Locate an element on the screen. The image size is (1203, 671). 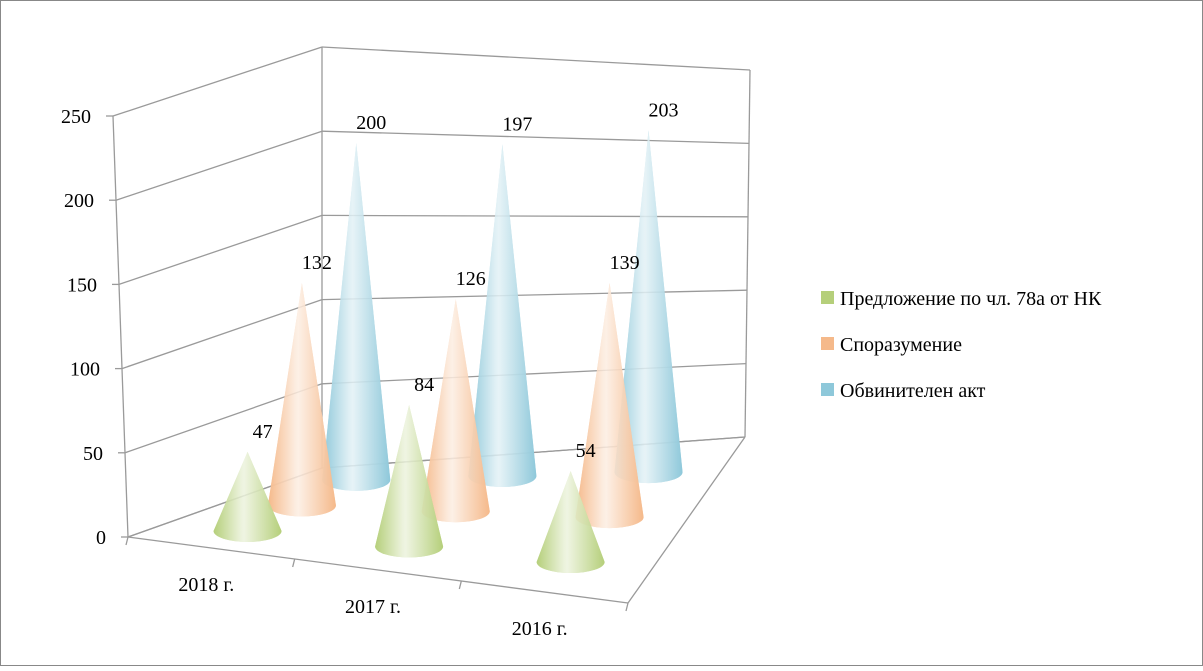
data-label: 139 is located at coordinates (625, 263).